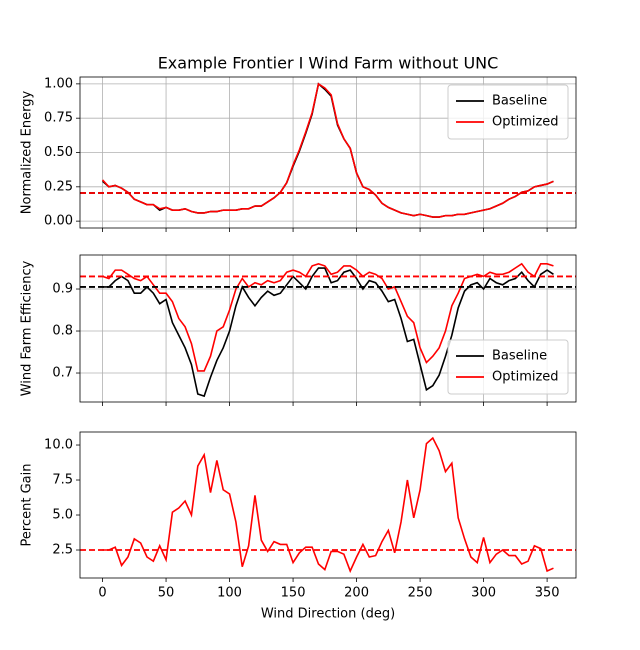  I want to click on y-tick-label: 0.50, so click(58, 152).